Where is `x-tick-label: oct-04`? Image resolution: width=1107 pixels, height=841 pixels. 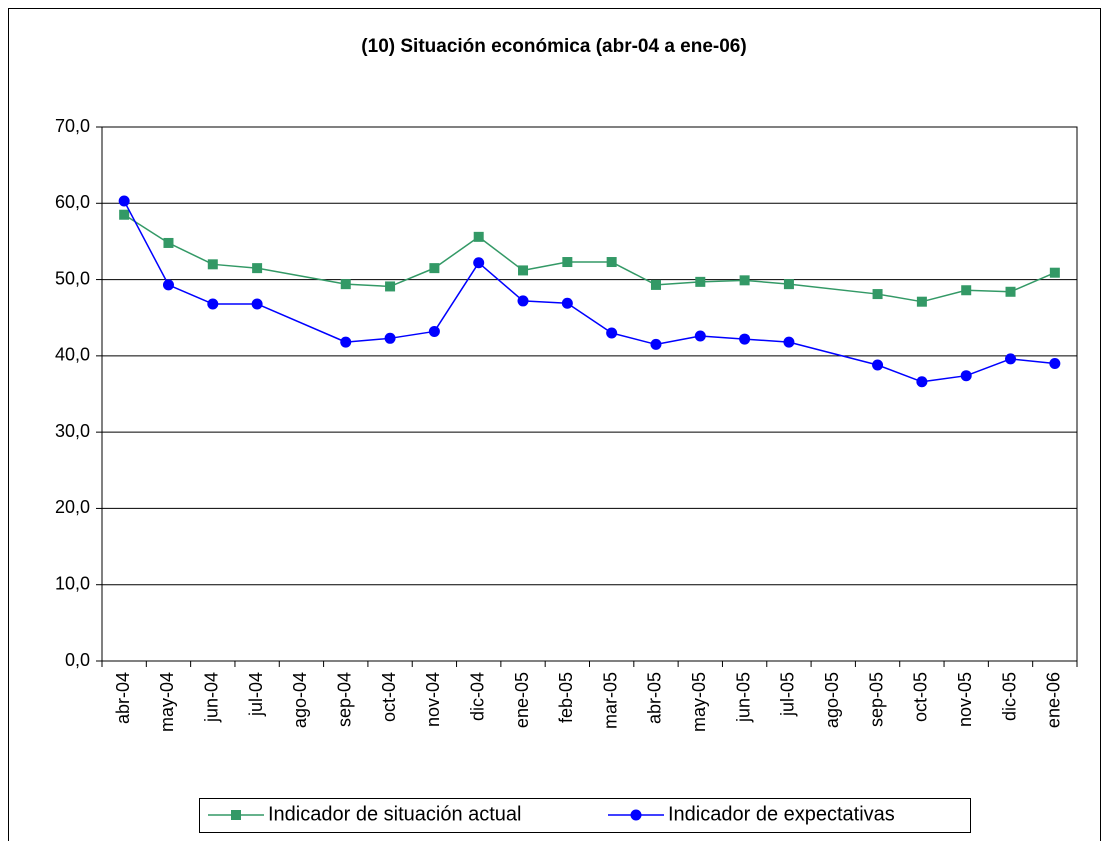 x-tick-label: oct-04 is located at coordinates (389, 697).